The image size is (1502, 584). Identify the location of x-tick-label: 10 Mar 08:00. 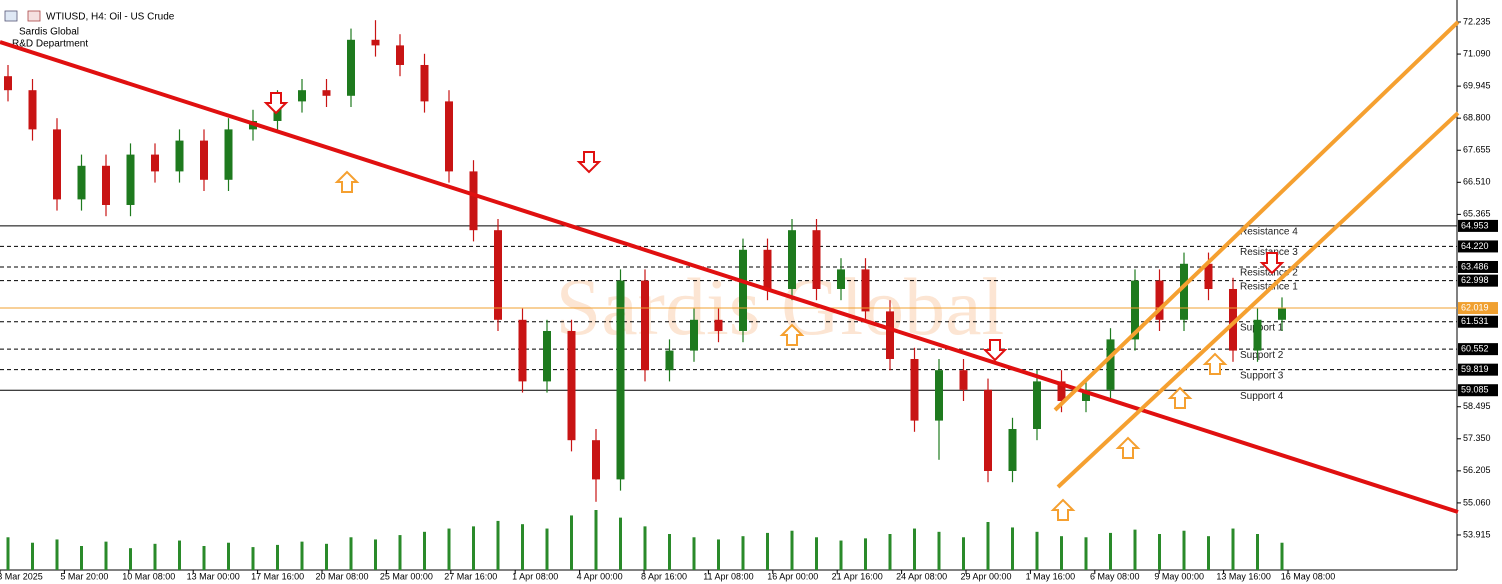
(148, 576).